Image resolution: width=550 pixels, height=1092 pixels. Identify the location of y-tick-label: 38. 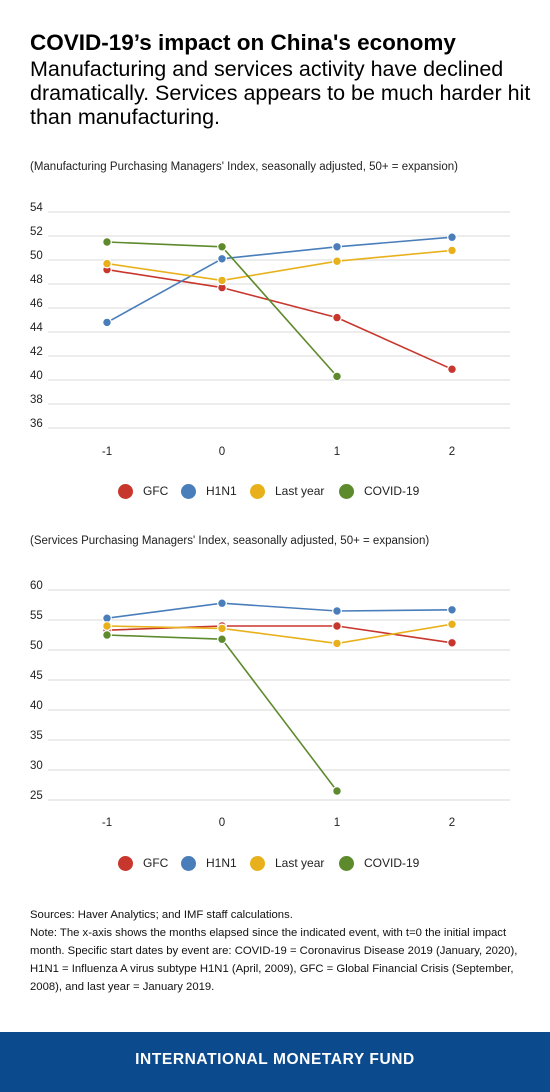
(36, 400).